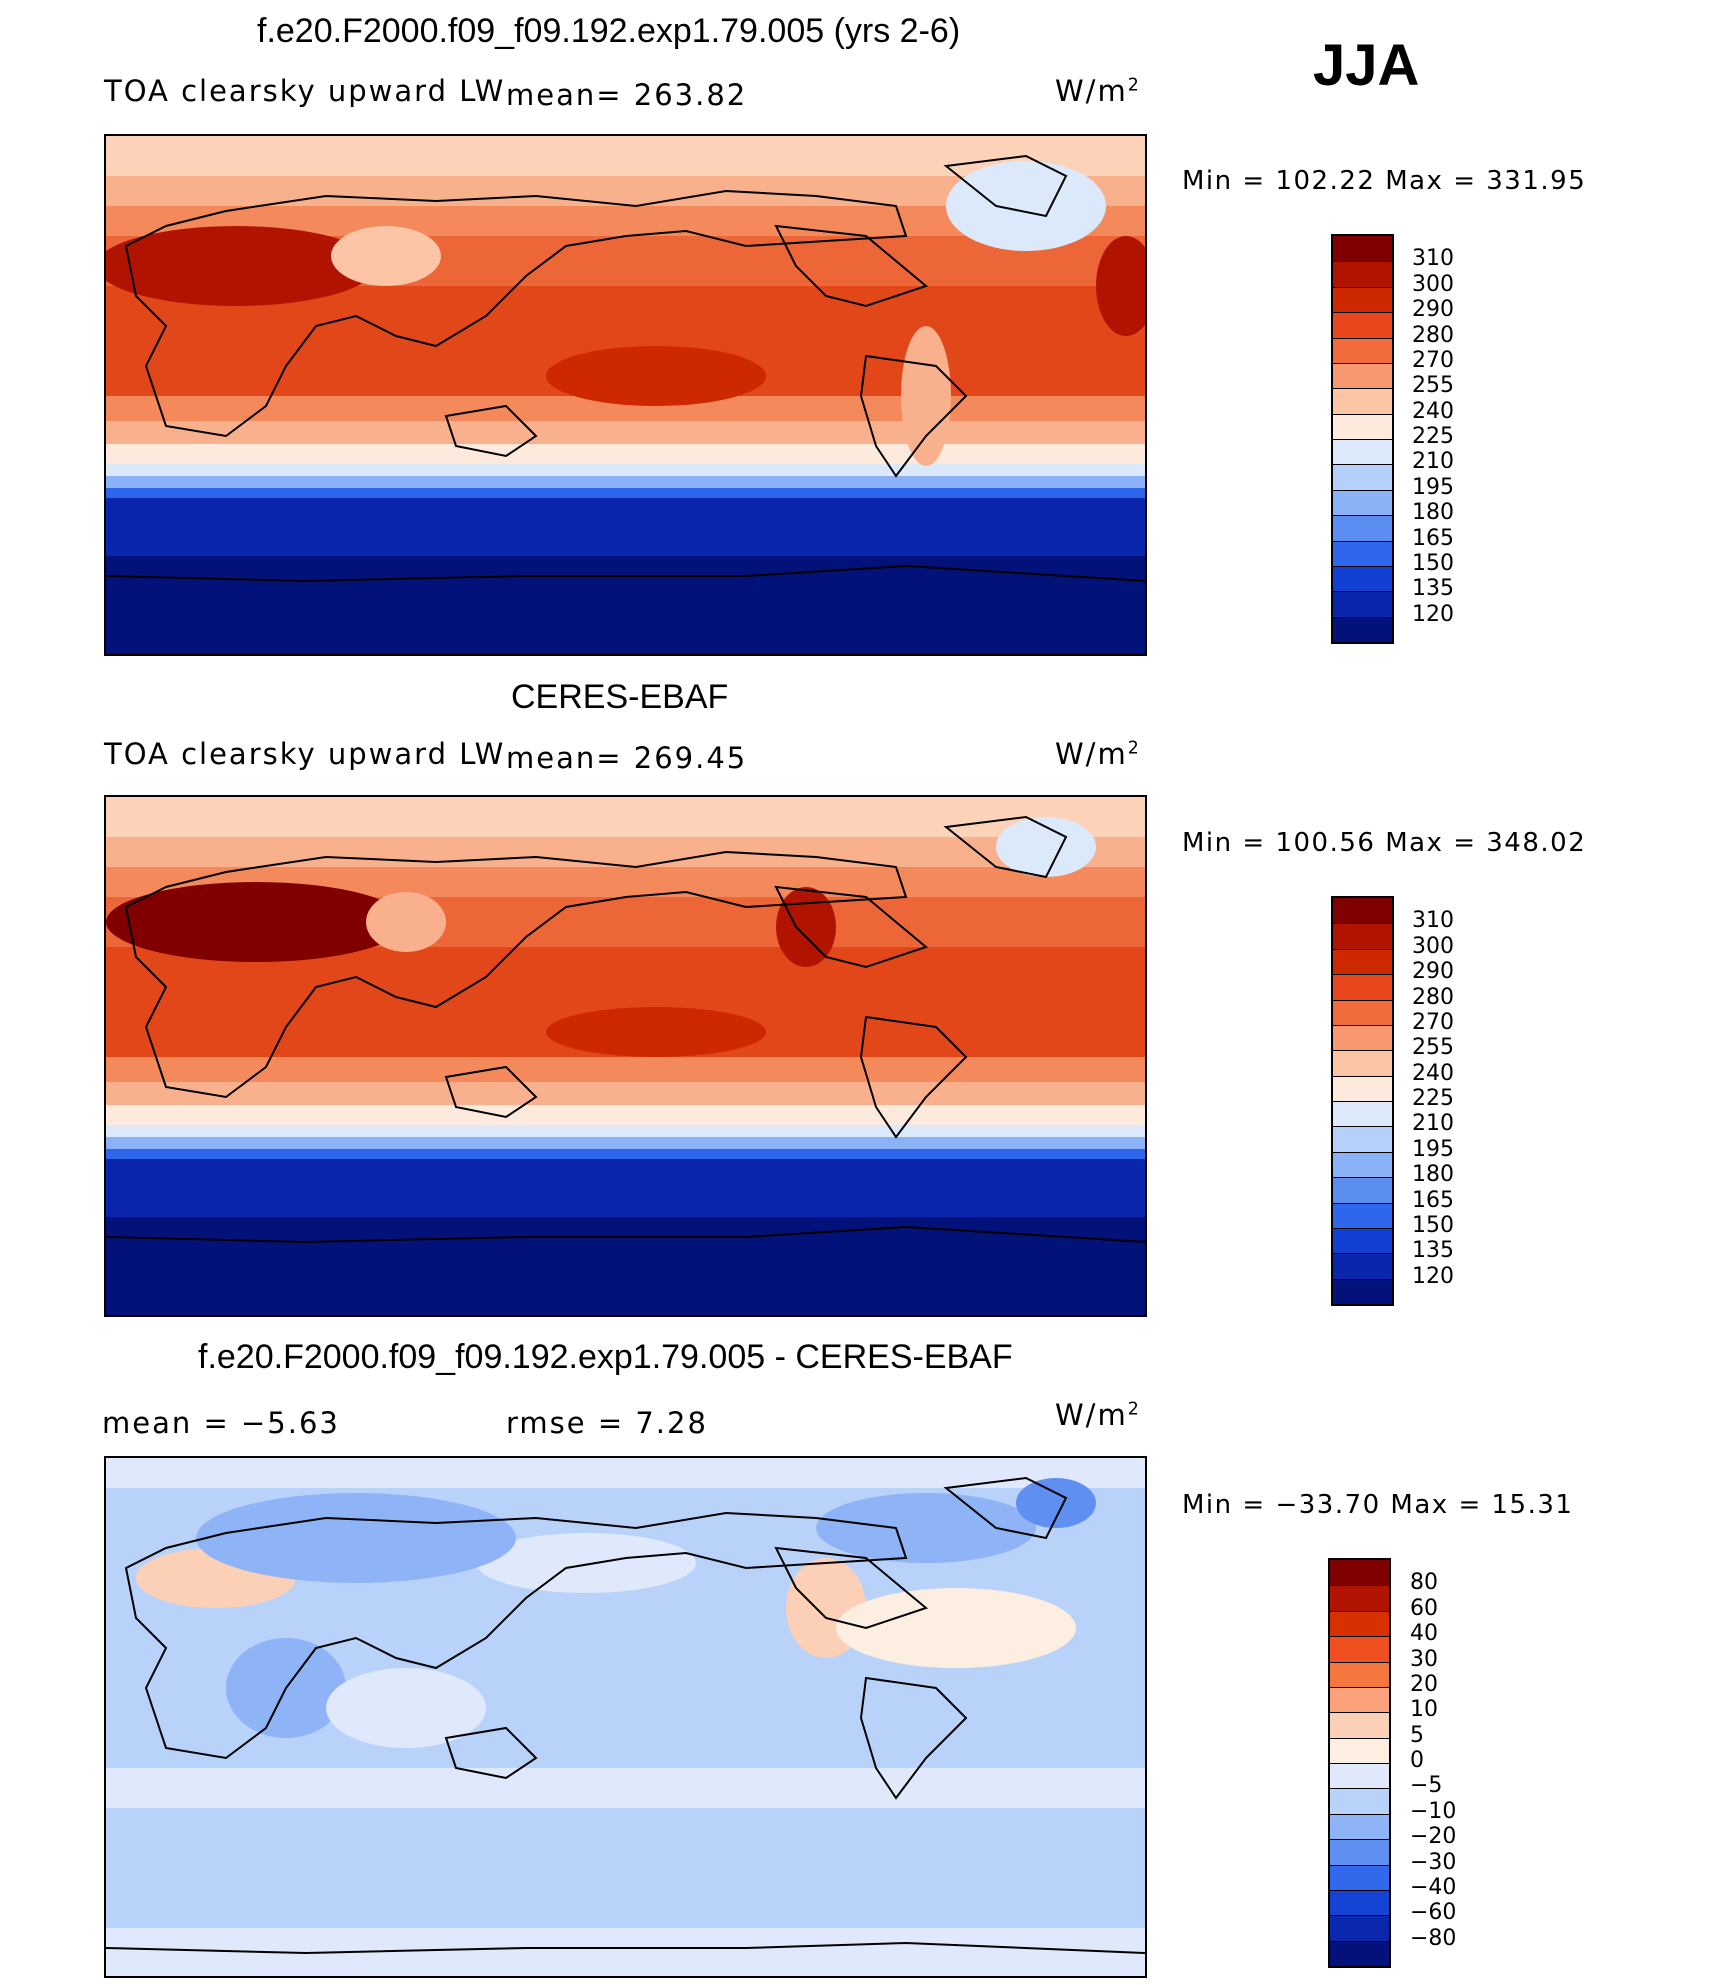 The height and width of the screenshot is (1985, 1710). I want to click on colorbar-tick-label: −5, so click(1426, 1786).